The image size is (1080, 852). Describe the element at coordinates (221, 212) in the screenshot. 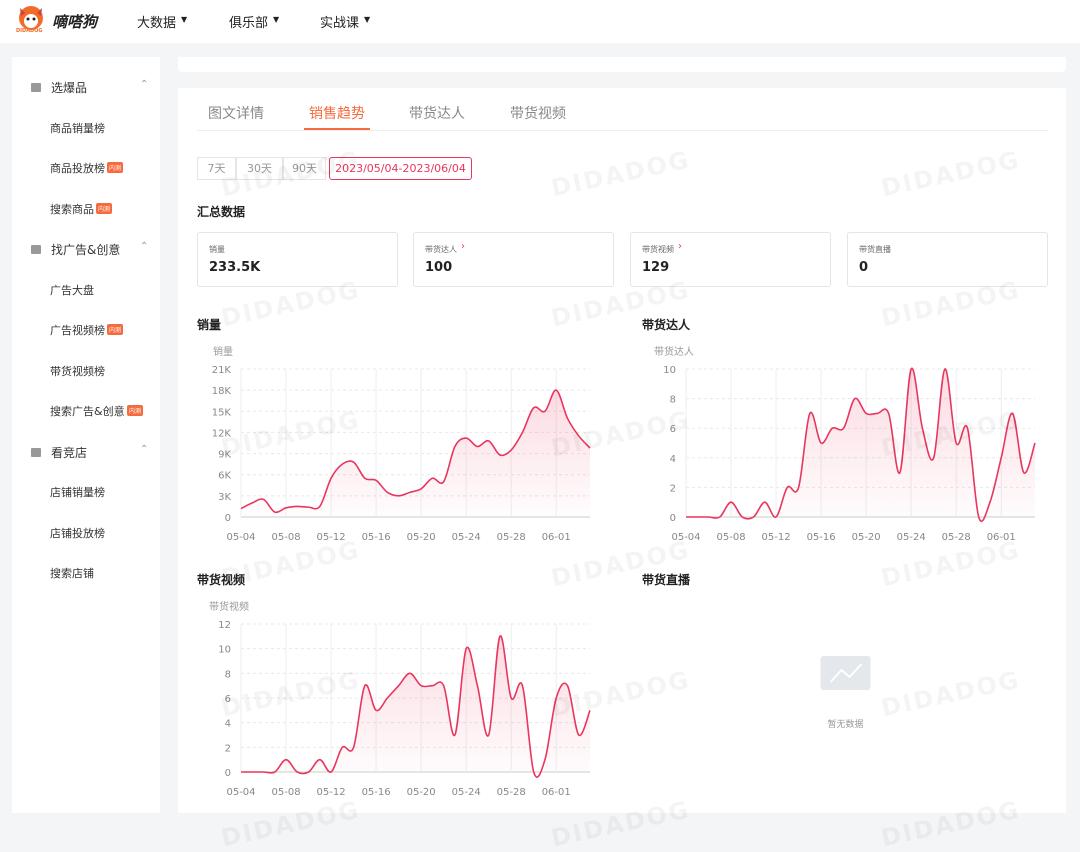

I see `section-title: 汇总数据` at that location.